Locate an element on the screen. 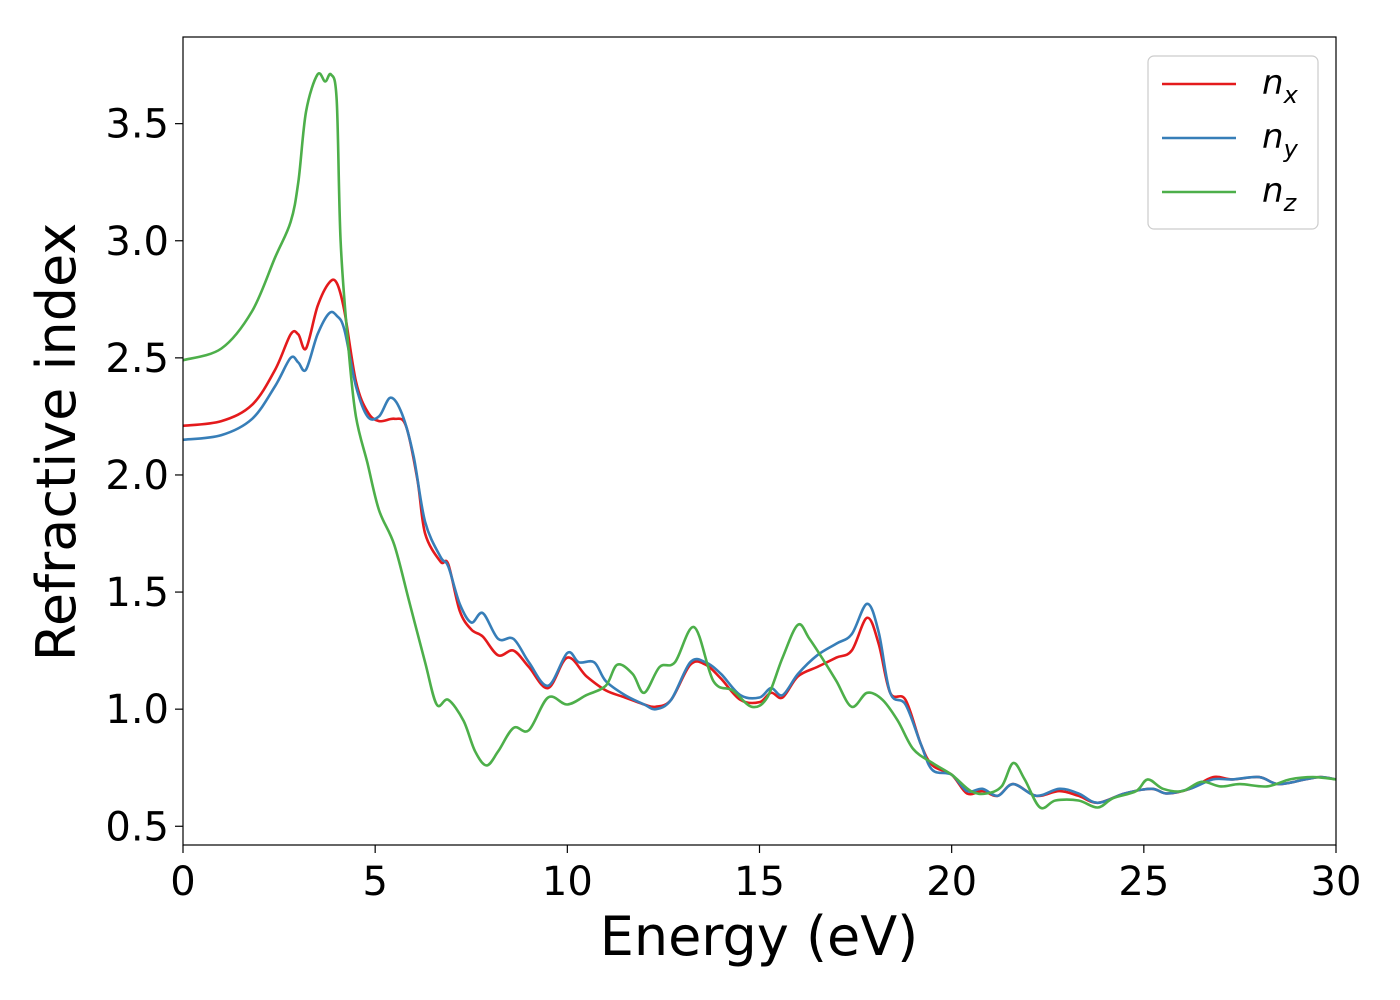 The height and width of the screenshot is (1000, 1400). legend-subscript: x is located at coordinates (1291, 95).